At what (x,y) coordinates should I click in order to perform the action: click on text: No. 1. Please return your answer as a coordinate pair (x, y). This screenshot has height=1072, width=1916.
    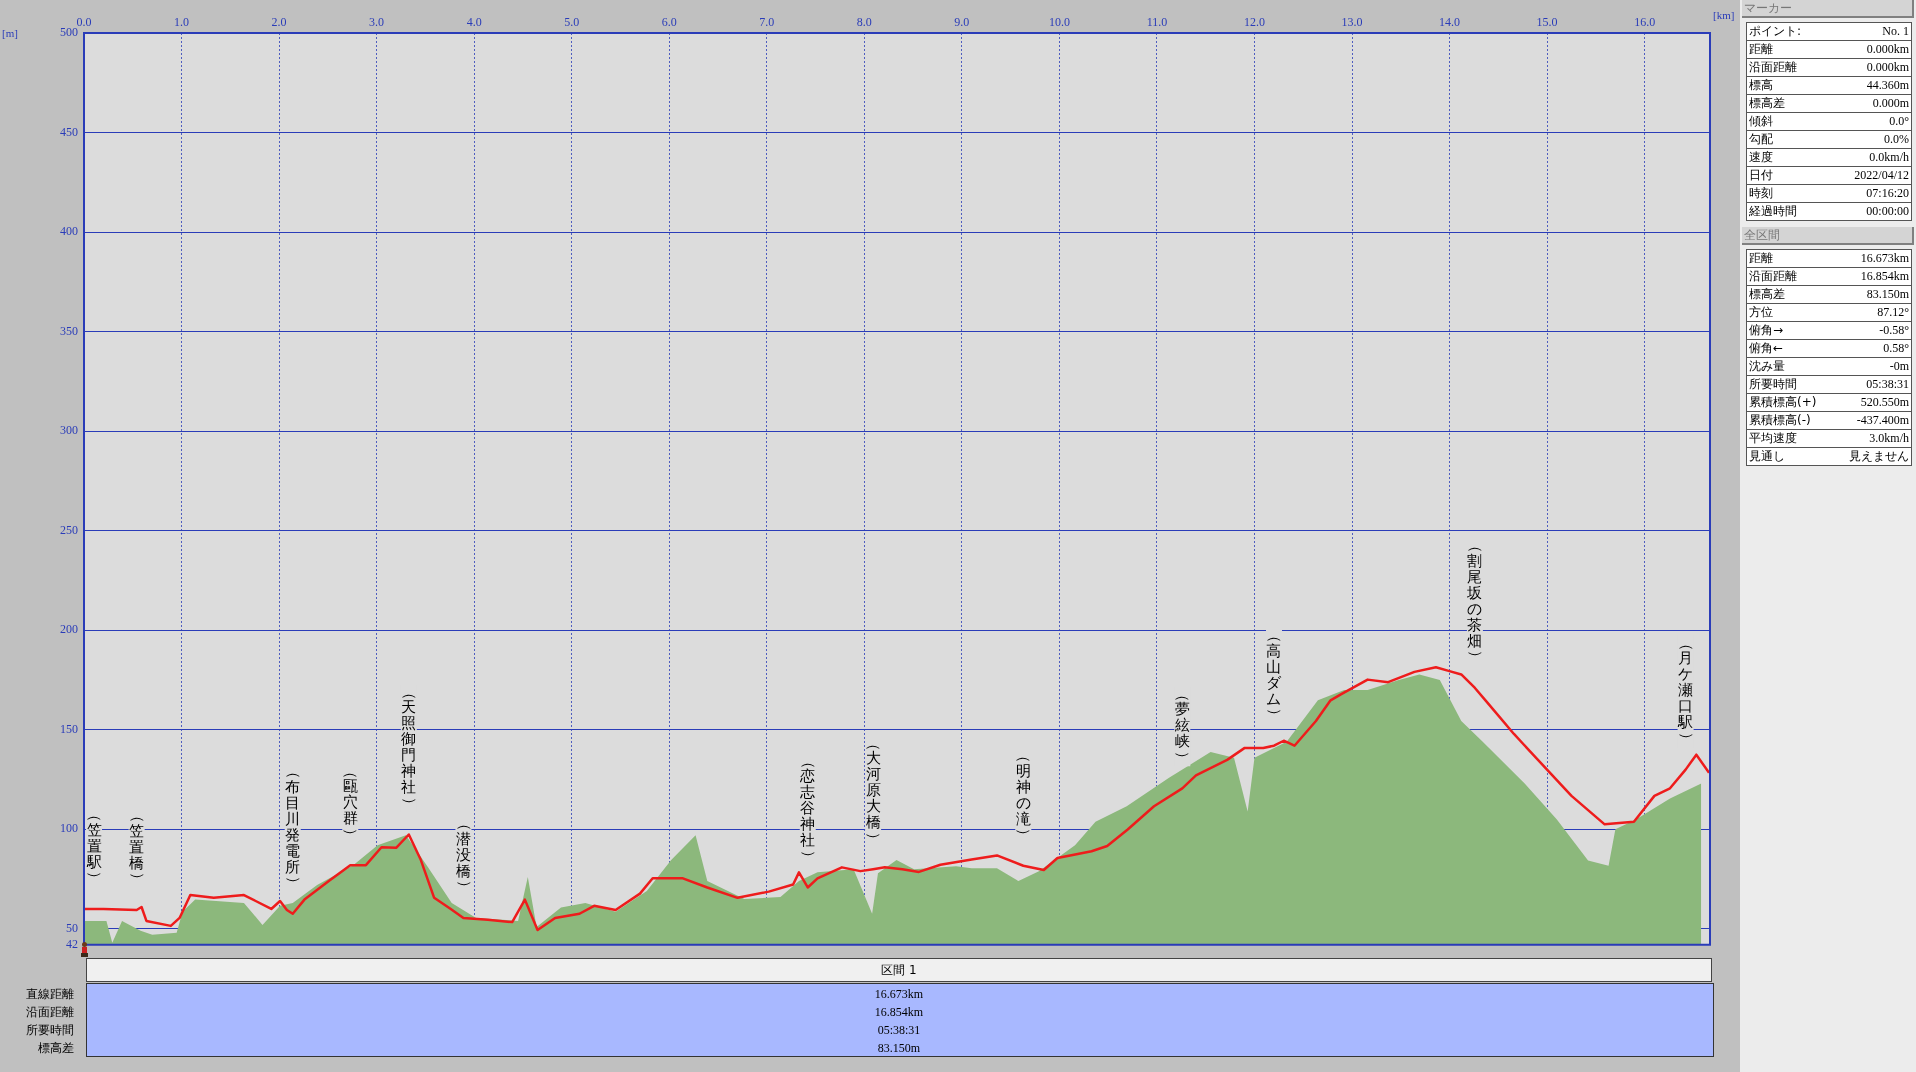
    Looking at the image, I should click on (1869, 31).